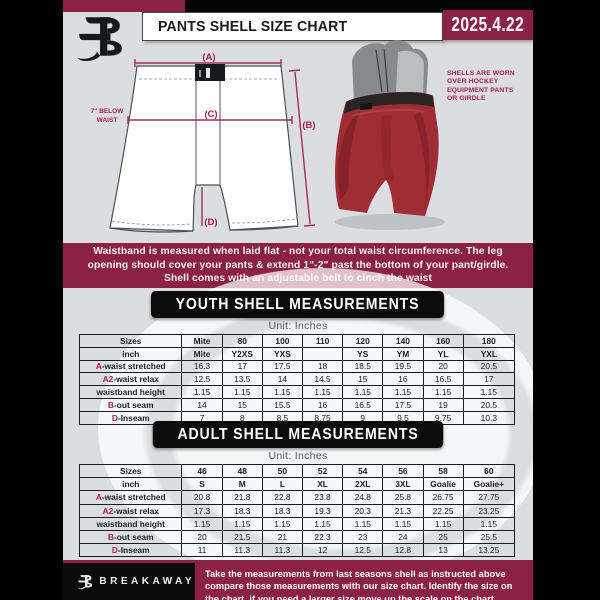 This screenshot has height=600, width=600. I want to click on footer-brand: BREAKAWAY, so click(129, 581).